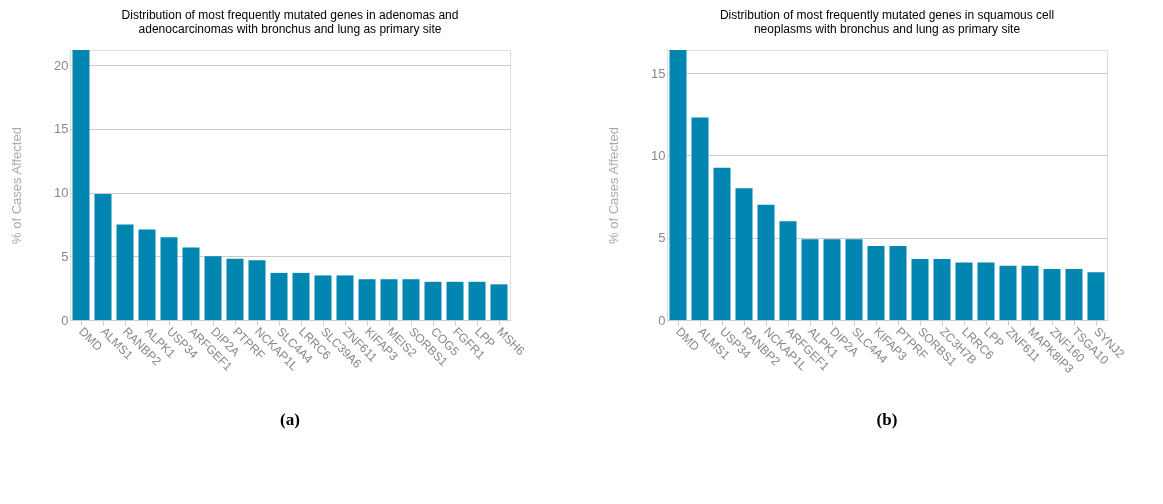 The width and height of the screenshot is (1163, 504). I want to click on text: (a), so click(290, 419).